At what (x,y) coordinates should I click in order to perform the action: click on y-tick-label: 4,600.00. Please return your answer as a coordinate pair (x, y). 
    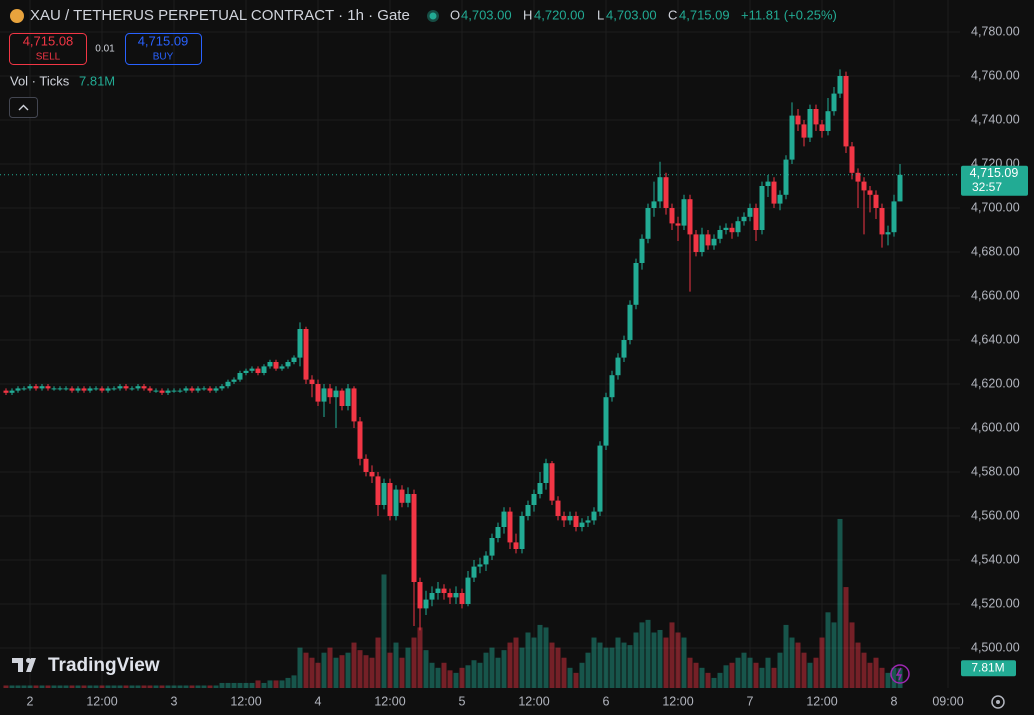
    Looking at the image, I should click on (995, 427).